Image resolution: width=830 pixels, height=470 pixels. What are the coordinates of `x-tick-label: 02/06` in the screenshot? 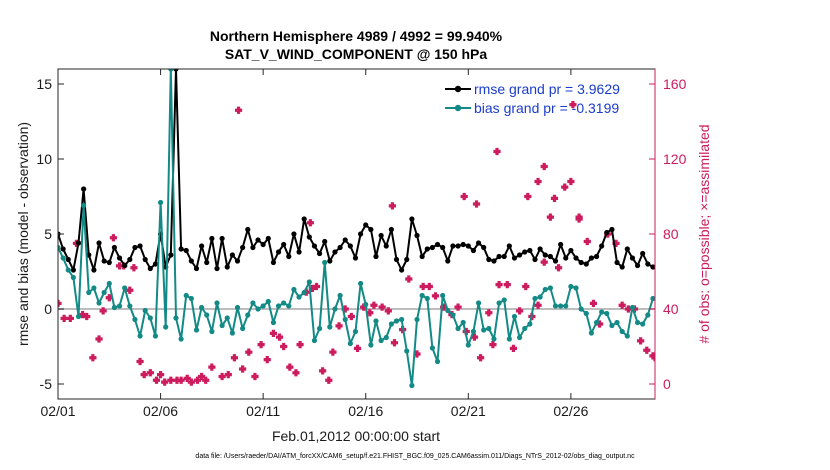 It's located at (160, 411).